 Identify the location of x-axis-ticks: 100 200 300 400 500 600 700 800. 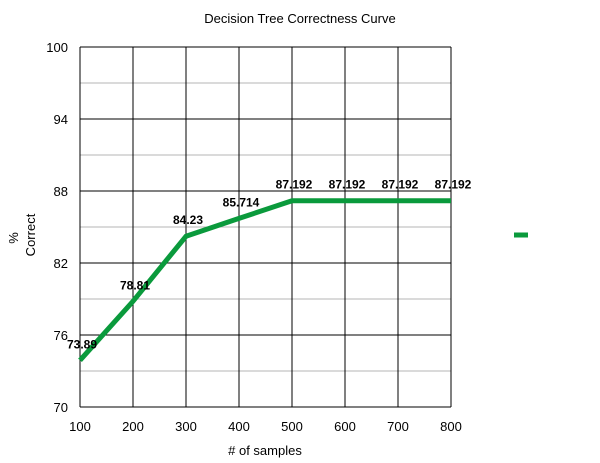
(265, 426).